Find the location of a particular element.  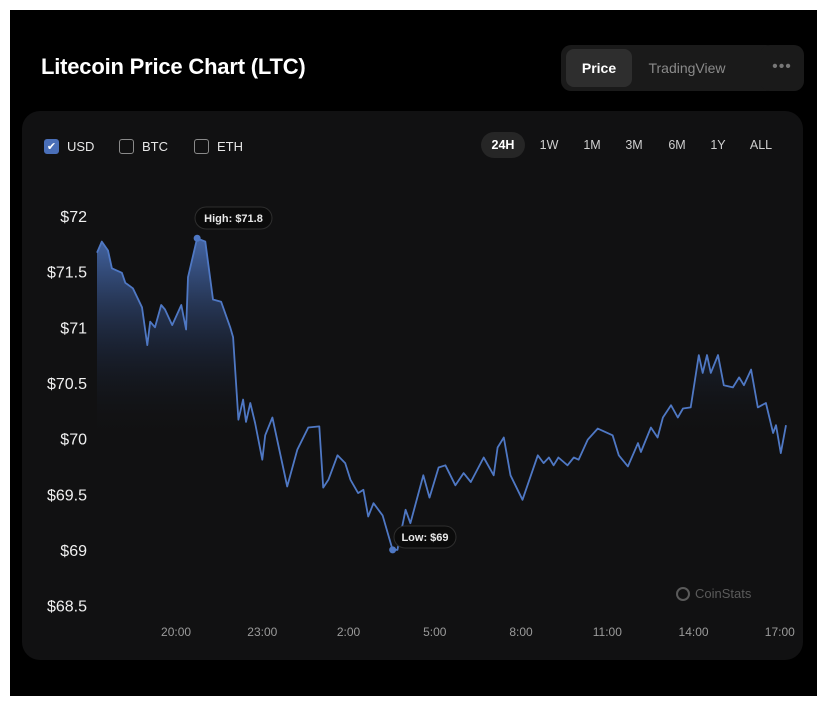

coinstats-watermark: CoinStats is located at coordinates (713, 593).